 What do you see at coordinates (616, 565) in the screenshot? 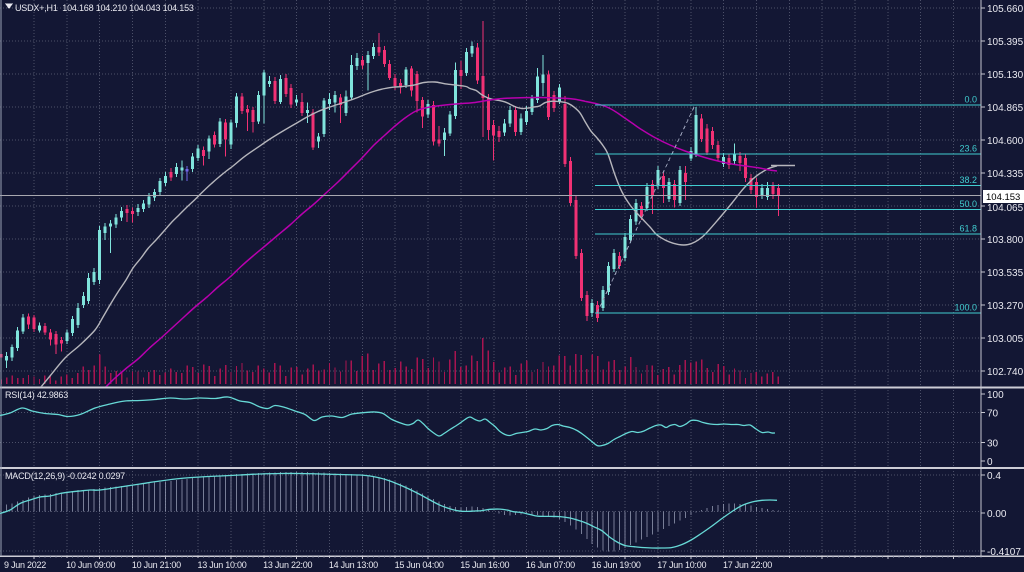
I see `svg-text: 16 Jun 19:00` at bounding box center [616, 565].